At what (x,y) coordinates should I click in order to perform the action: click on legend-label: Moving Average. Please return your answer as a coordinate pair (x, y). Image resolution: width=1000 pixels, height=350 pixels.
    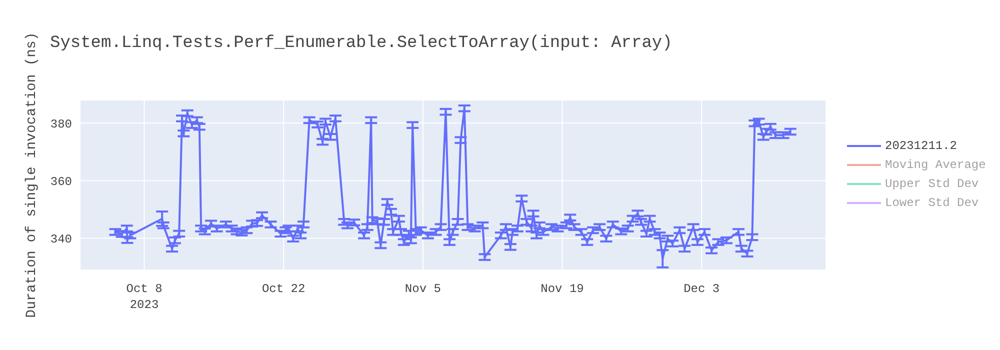
    Looking at the image, I should click on (935, 165).